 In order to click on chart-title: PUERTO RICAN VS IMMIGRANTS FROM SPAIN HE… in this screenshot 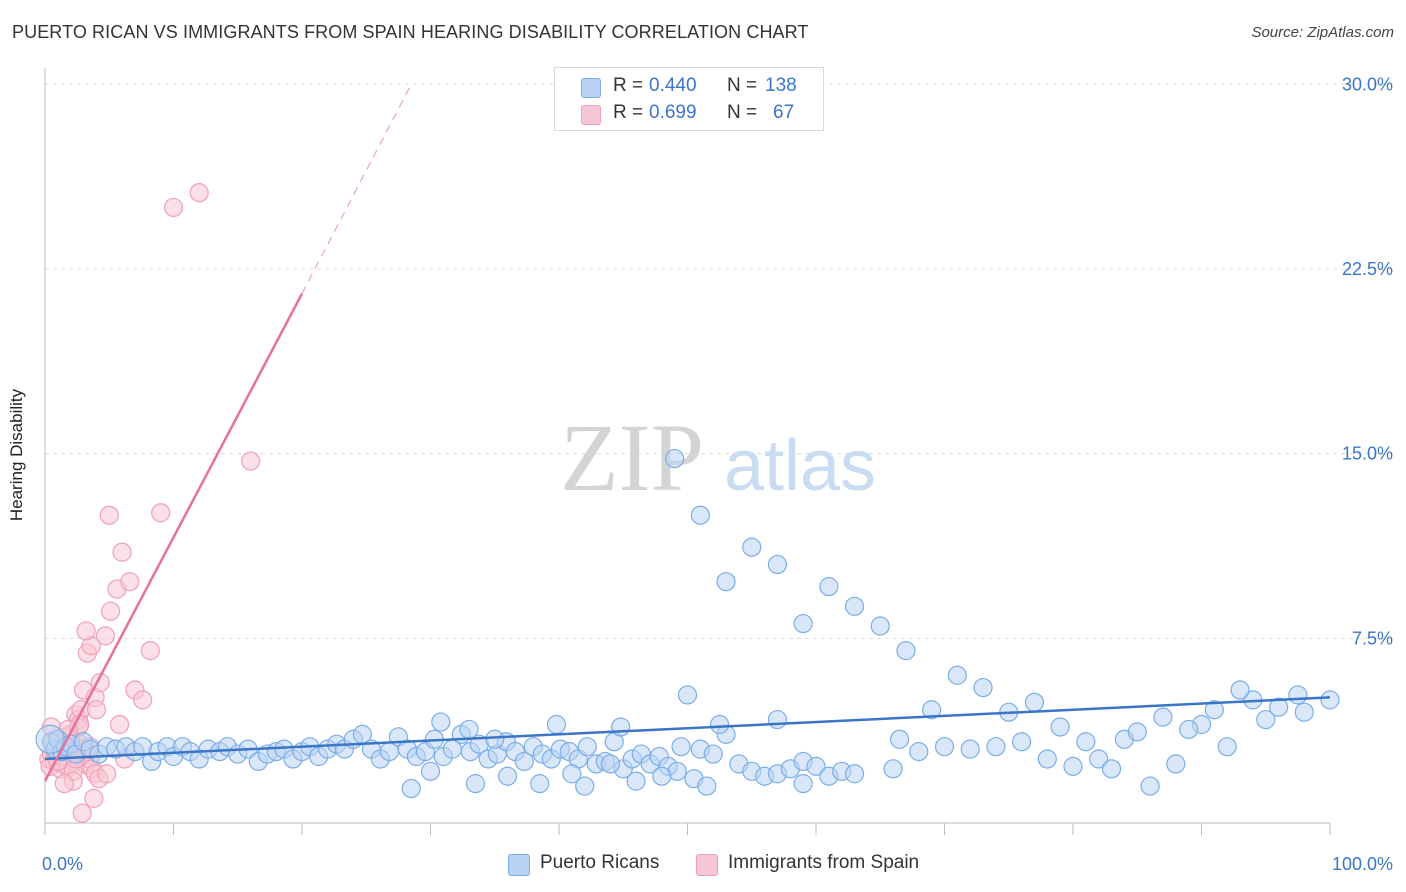, I will do `click(410, 32)`.